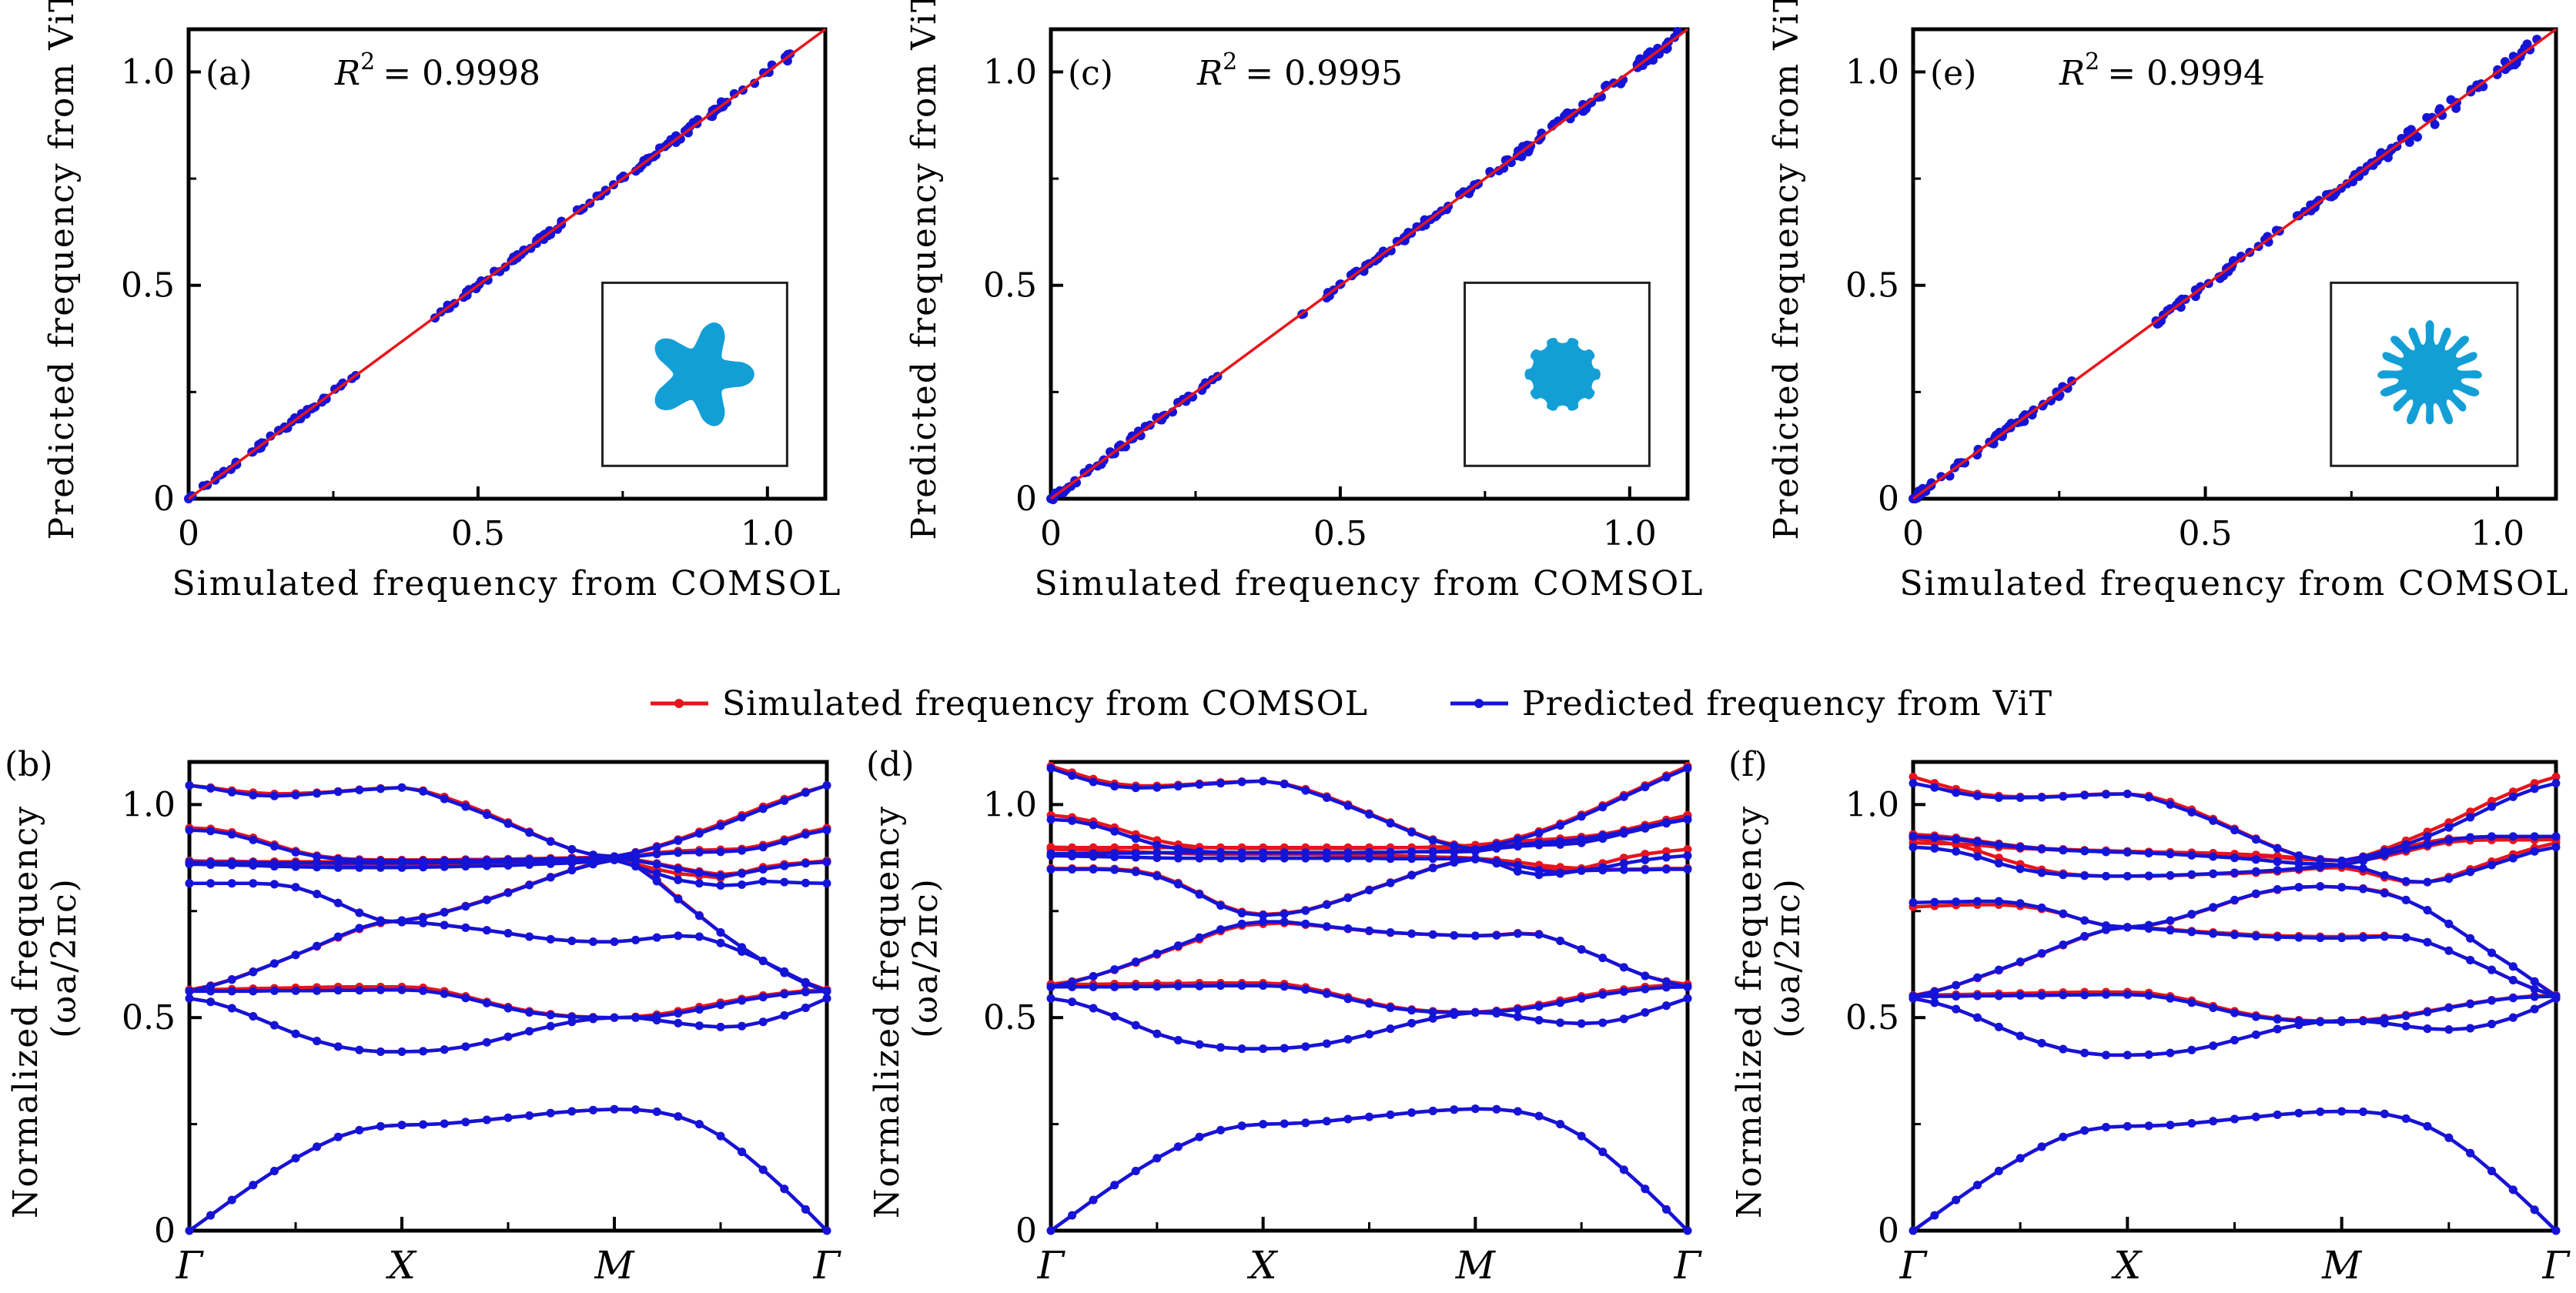 The height and width of the screenshot is (1293, 2576). I want to click on k-point-label: X, so click(401, 1265).